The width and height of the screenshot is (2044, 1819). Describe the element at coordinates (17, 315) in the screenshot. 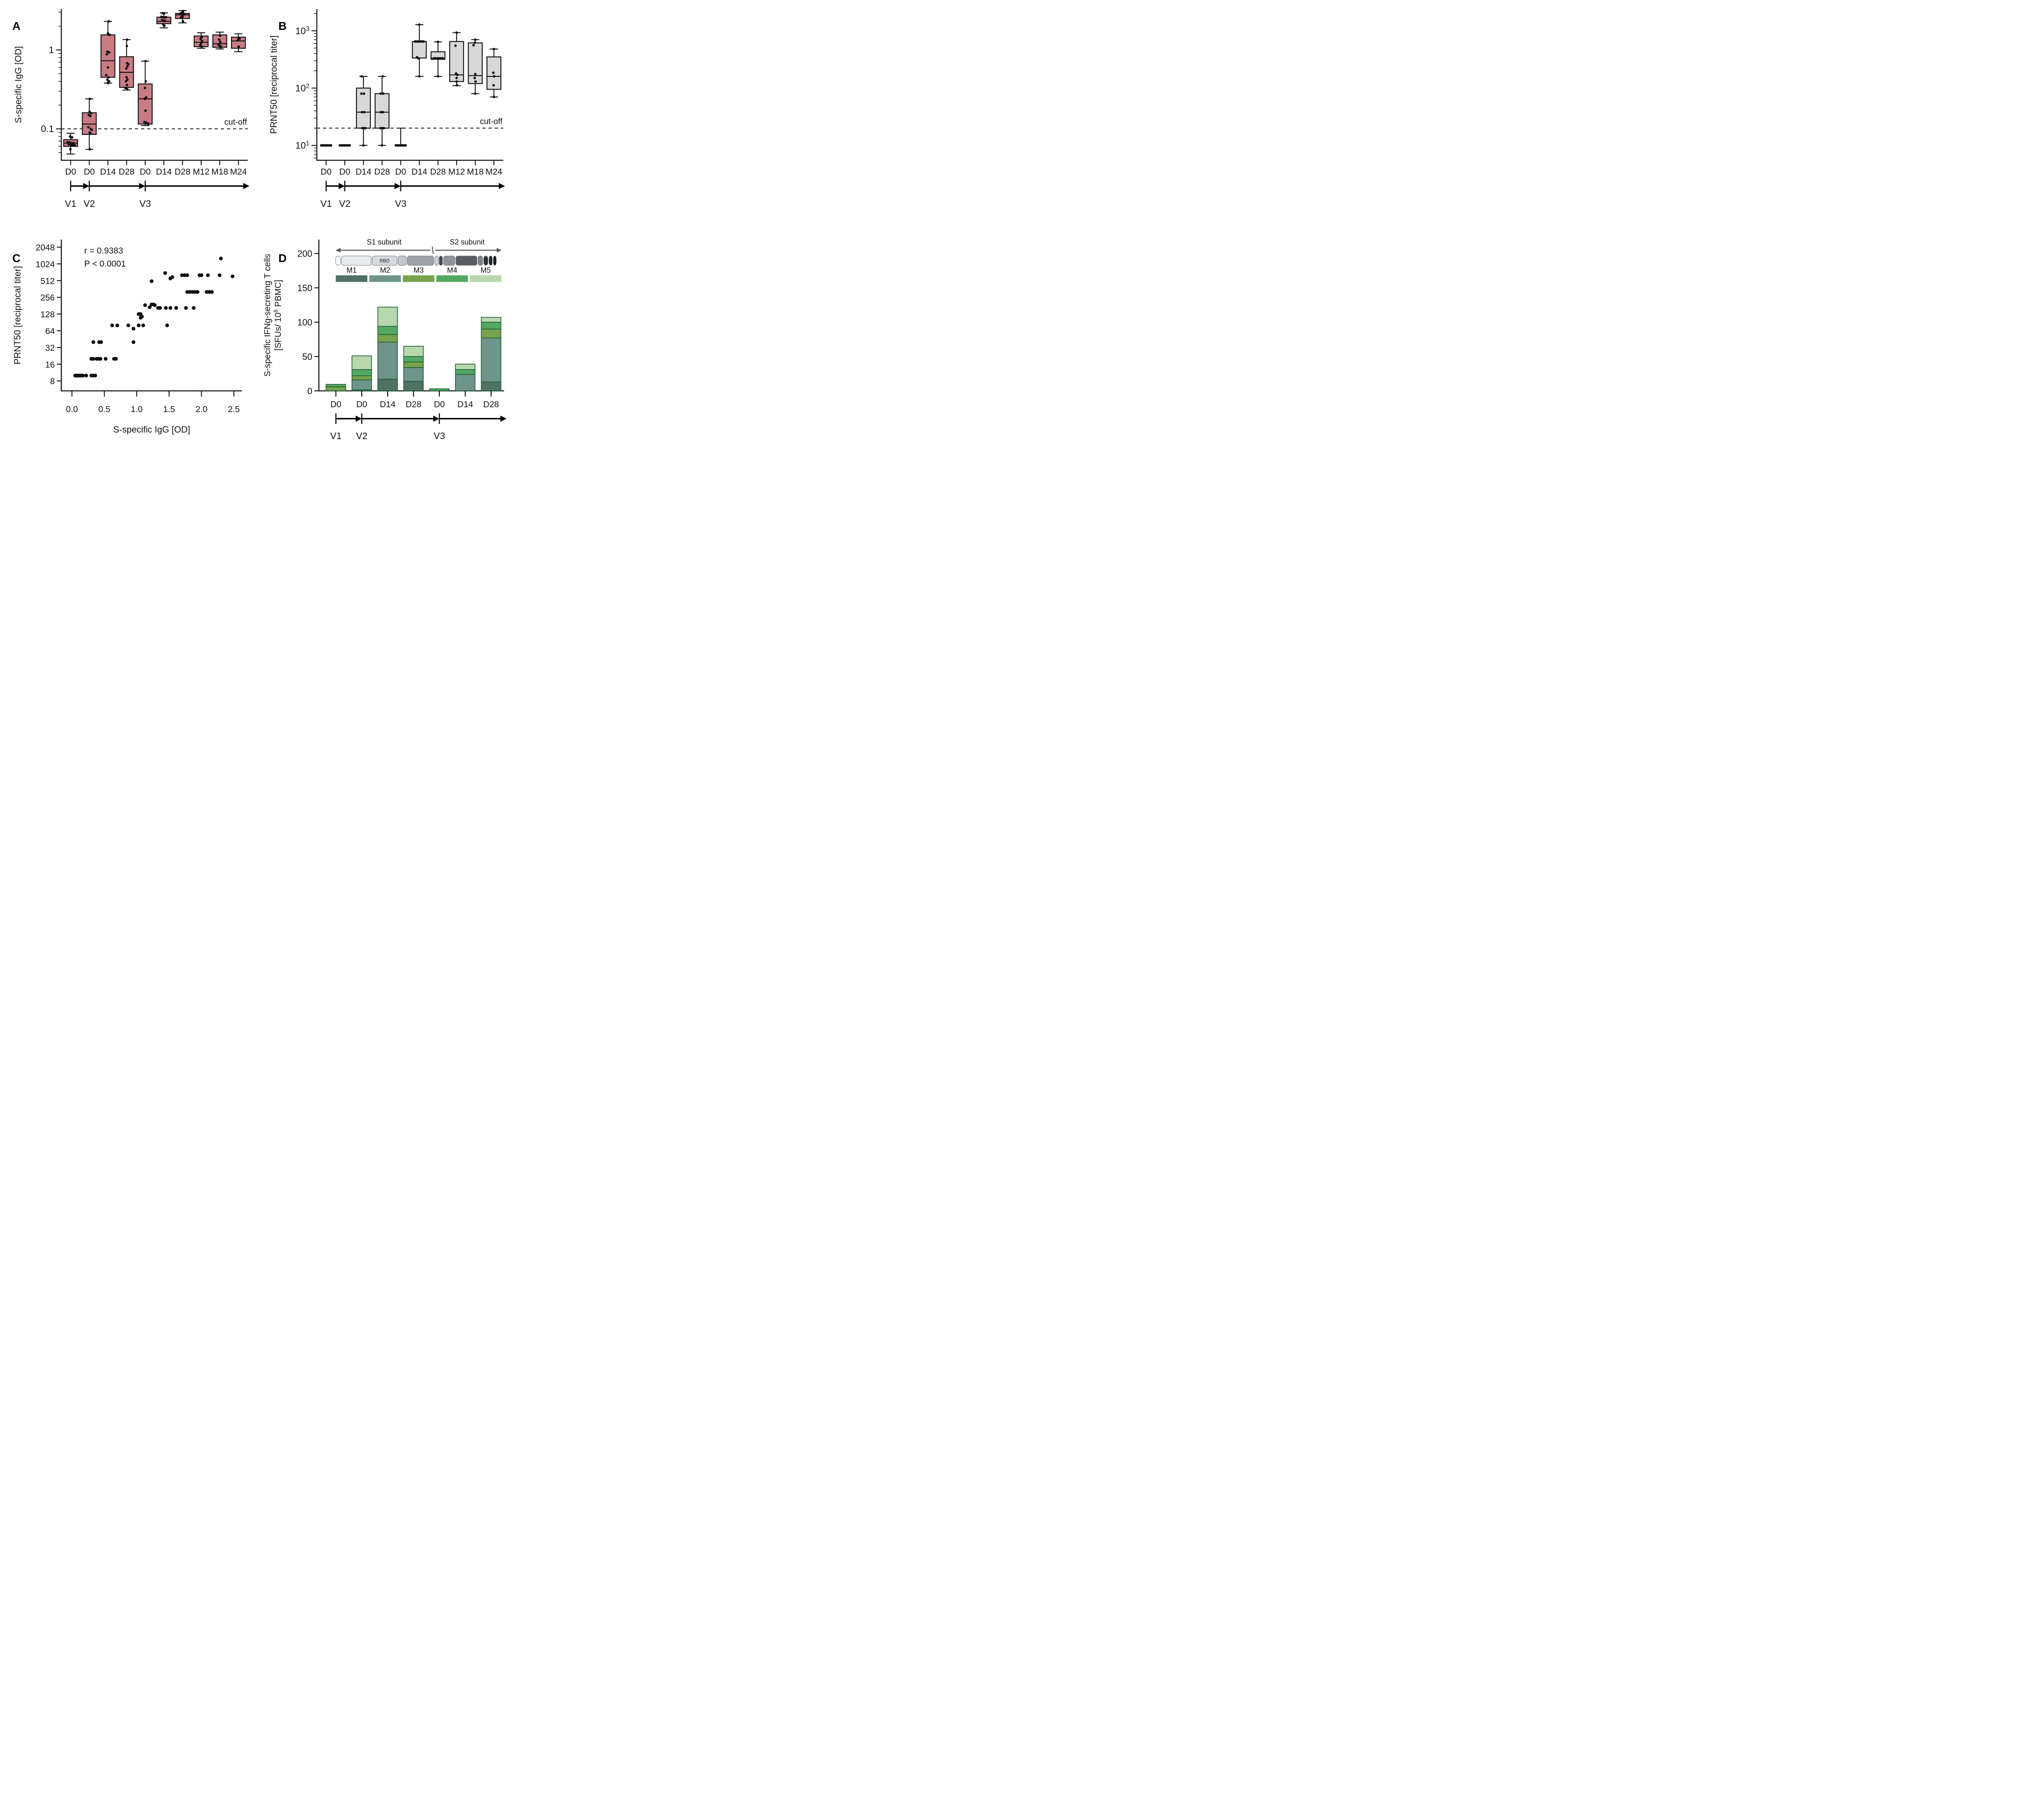

I see `y-axis-title: PRNT50 [reciprocal titer]` at that location.